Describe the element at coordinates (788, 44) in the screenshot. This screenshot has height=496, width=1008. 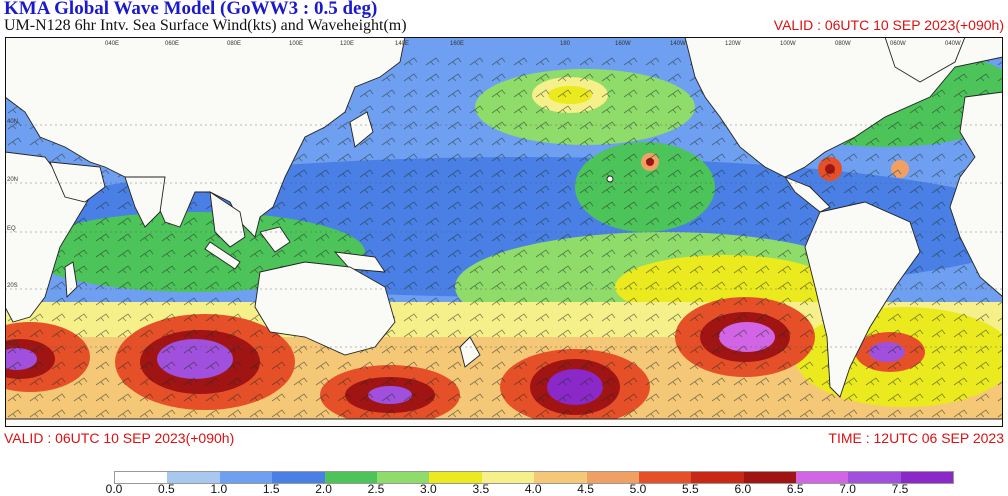
I see `lon-label: 100W` at that location.